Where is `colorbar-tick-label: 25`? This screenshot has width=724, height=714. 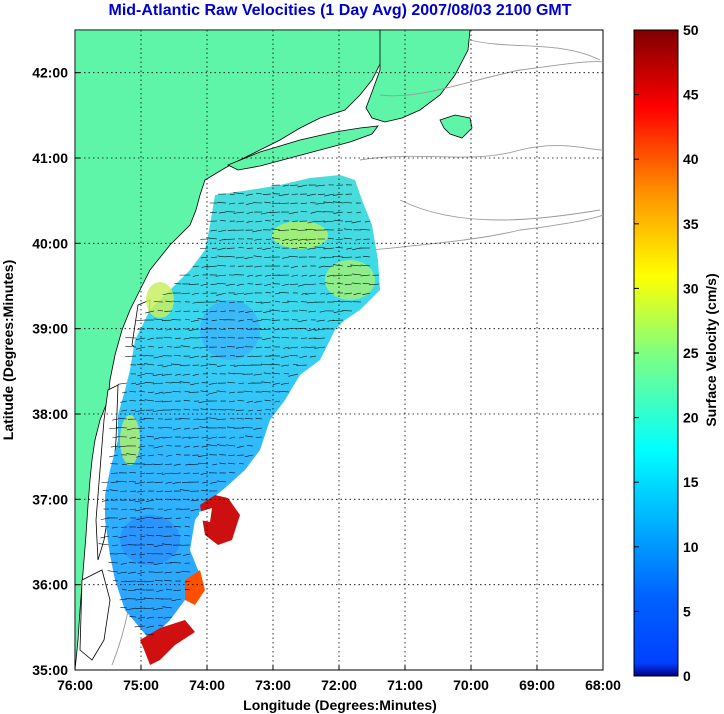
colorbar-tick-label: 25 is located at coordinates (691, 353).